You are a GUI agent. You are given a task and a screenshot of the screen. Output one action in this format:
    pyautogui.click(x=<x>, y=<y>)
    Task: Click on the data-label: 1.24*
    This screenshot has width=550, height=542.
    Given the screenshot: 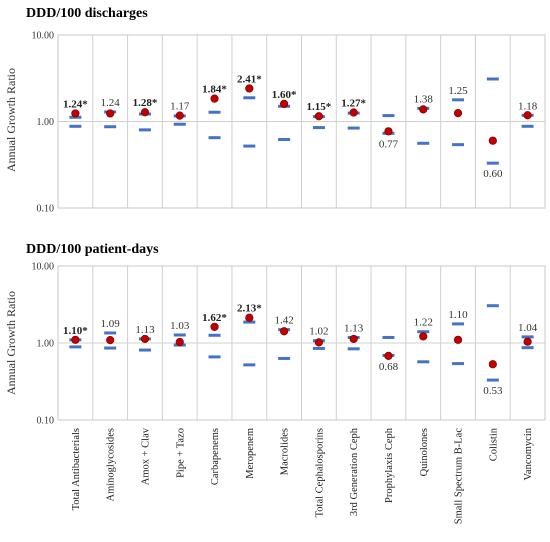 What is the action you would take?
    pyautogui.click(x=75, y=104)
    